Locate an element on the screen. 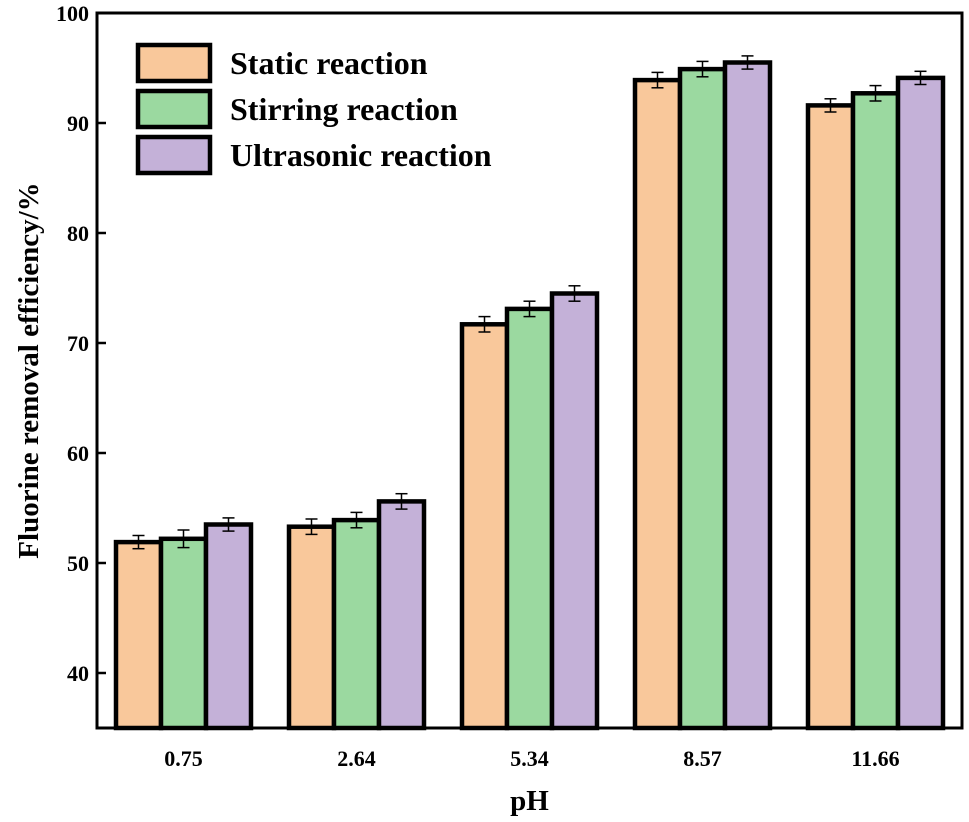  y-axis: 40 50 60 70 80 90 100 is located at coordinates (81, 343).